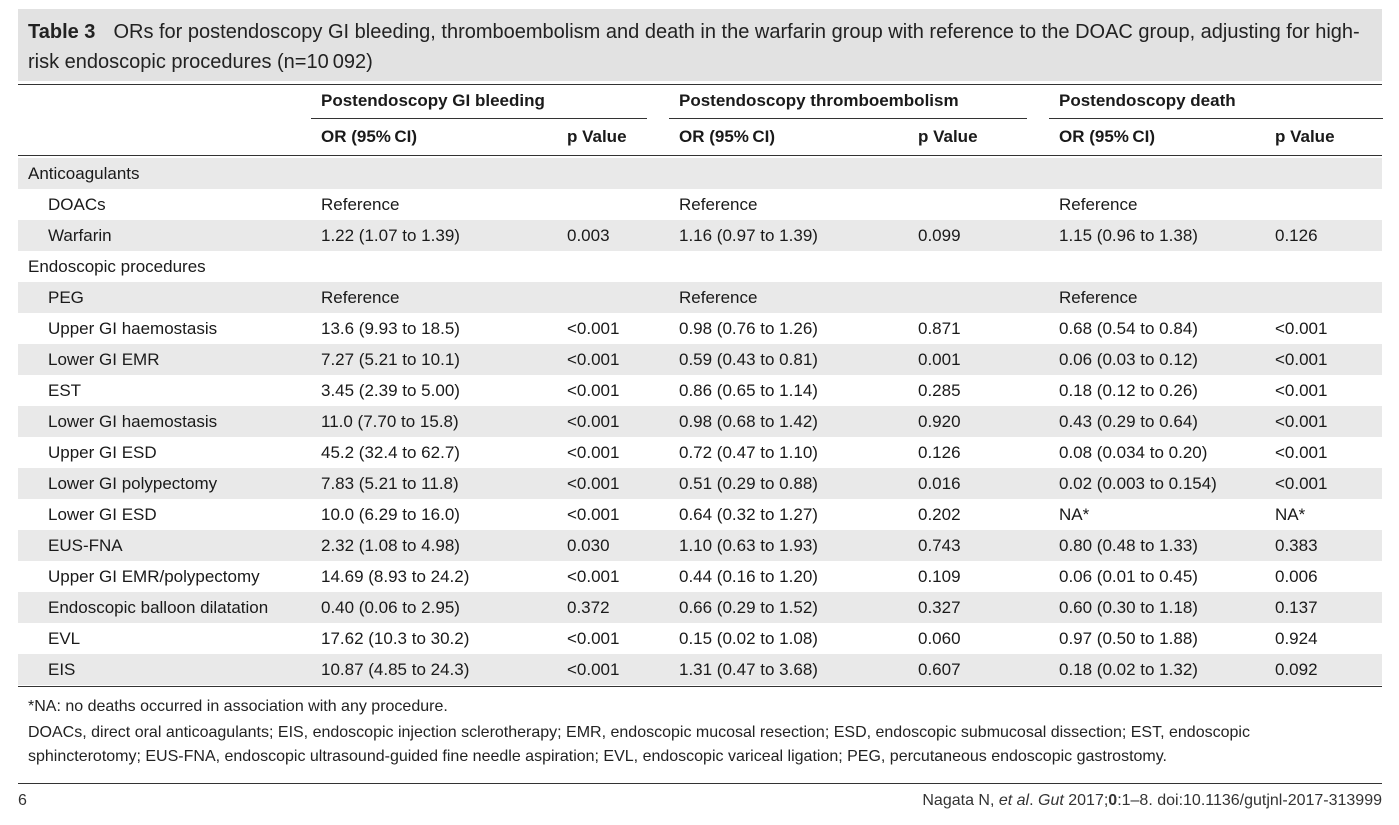  I want to click on table-cell: 0.18 (0.12 to 0.26), so click(1128, 390).